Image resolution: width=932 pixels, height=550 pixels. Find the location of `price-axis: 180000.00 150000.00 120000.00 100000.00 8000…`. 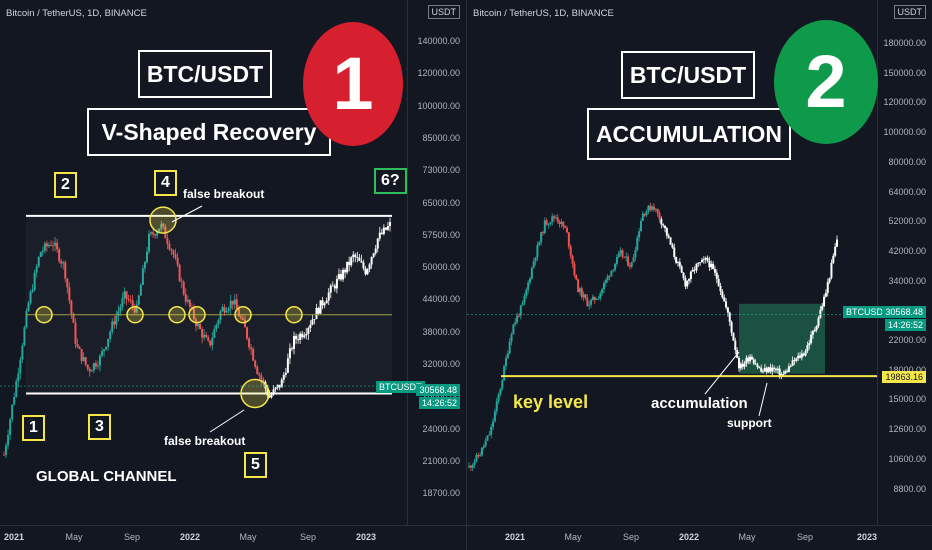

price-axis: 180000.00 150000.00 120000.00 100000.00 8000… is located at coordinates (904, 263).